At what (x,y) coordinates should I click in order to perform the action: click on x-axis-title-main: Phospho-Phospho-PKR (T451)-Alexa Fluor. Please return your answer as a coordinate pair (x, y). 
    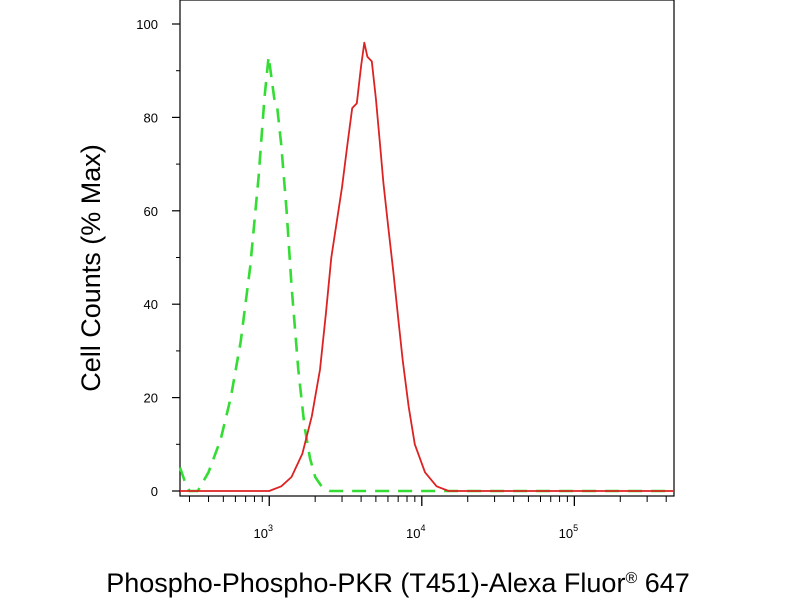
    Looking at the image, I should click on (365, 583).